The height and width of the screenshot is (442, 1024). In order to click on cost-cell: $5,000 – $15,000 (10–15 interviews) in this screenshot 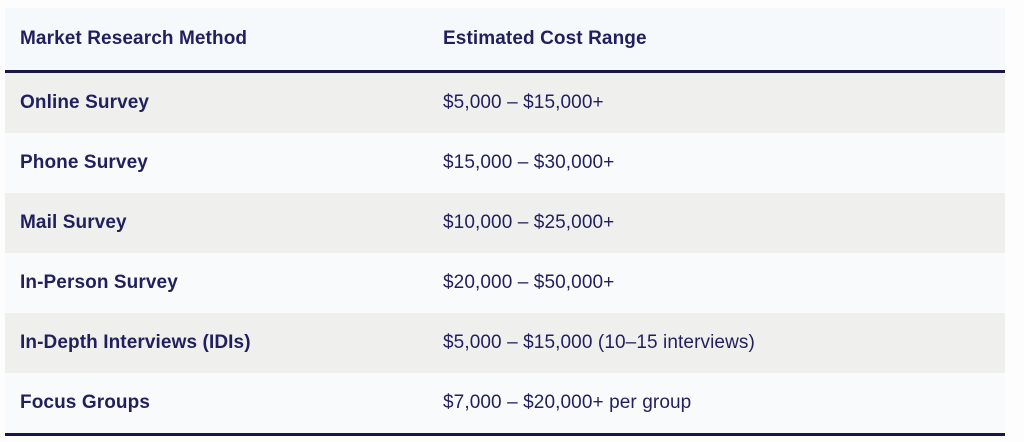, I will do `click(599, 342)`.